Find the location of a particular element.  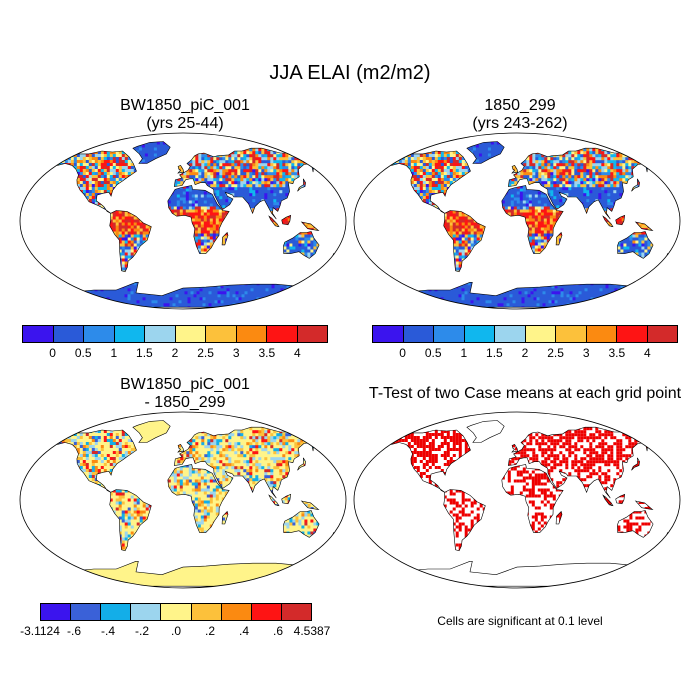

map-top-right is located at coordinates (517, 221).